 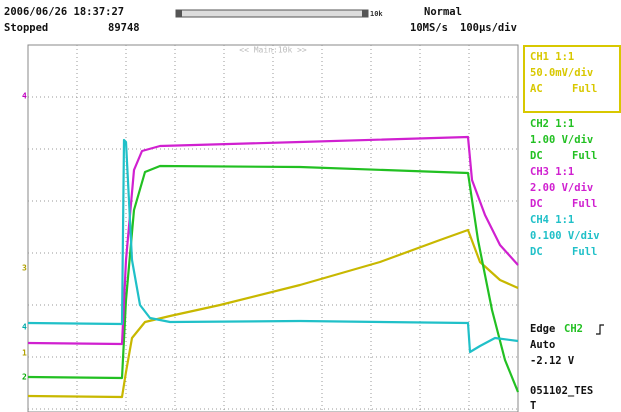 I want to click on sample-rate: 10MS/s, so click(x=429, y=28).